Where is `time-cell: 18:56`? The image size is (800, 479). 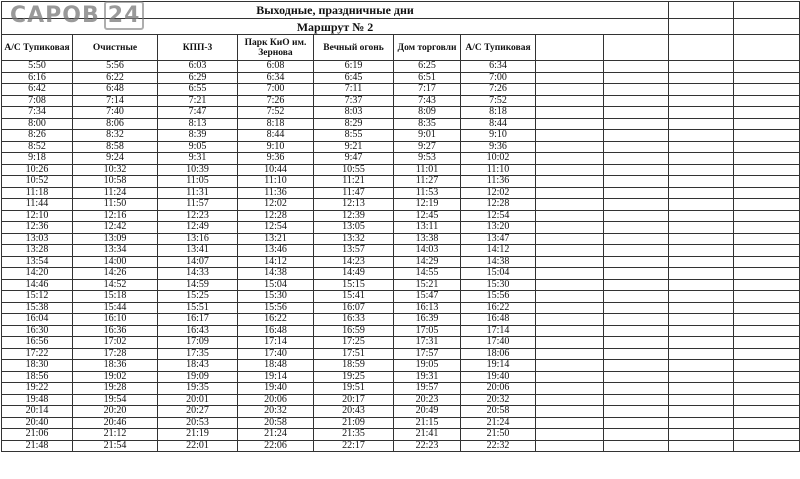
time-cell: 18:56 is located at coordinates (37, 376).